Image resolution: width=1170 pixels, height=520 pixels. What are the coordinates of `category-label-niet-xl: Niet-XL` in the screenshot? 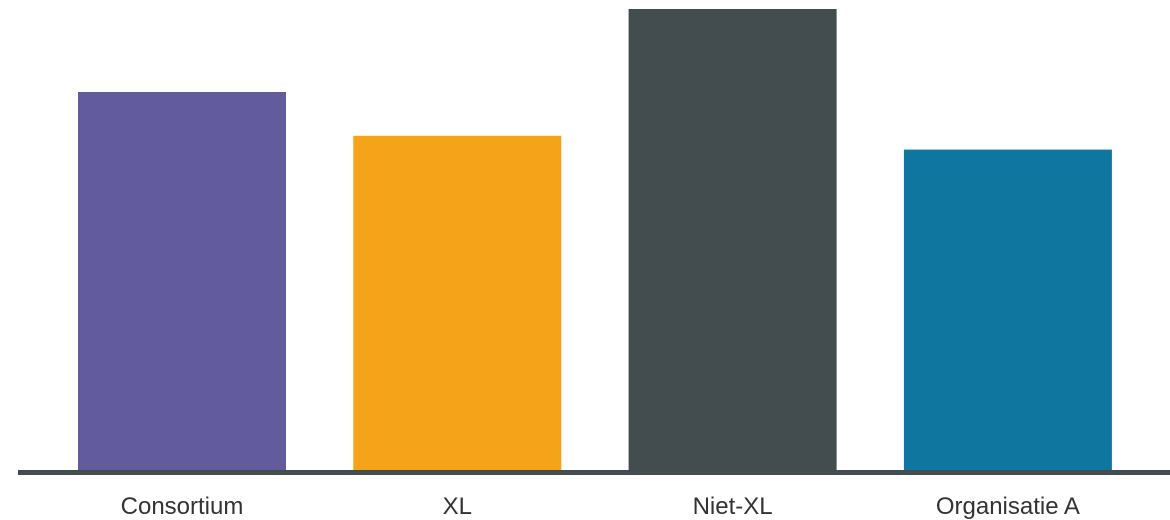 It's located at (733, 506).